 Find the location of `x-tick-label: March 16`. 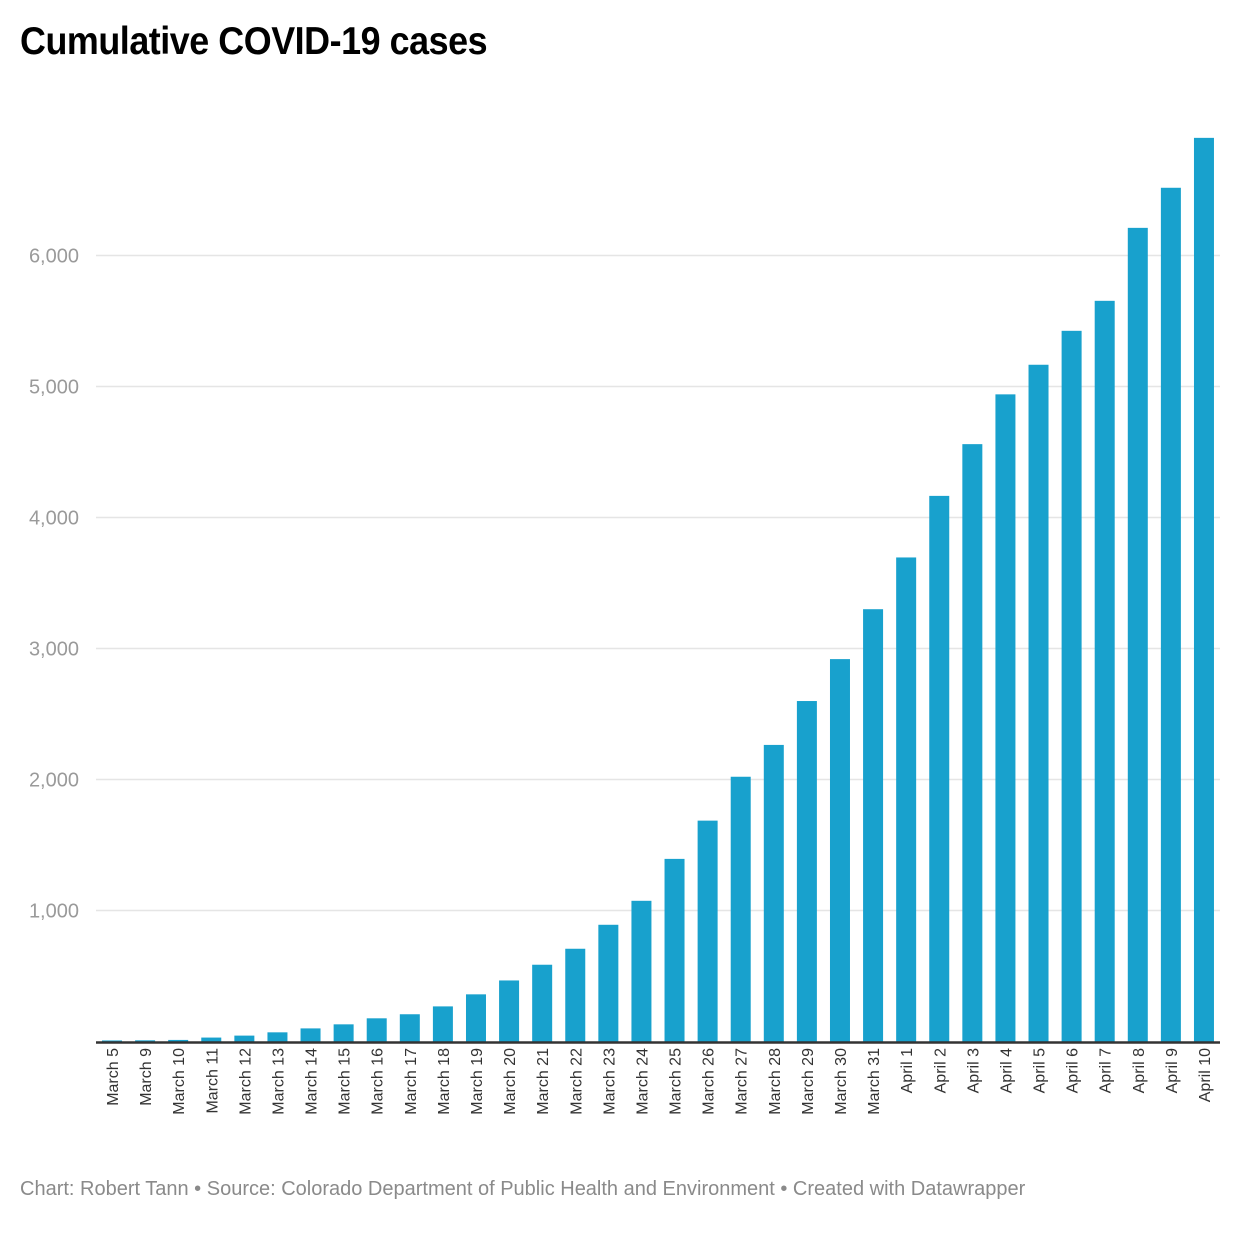

x-tick-label: March 16 is located at coordinates (378, 1081).